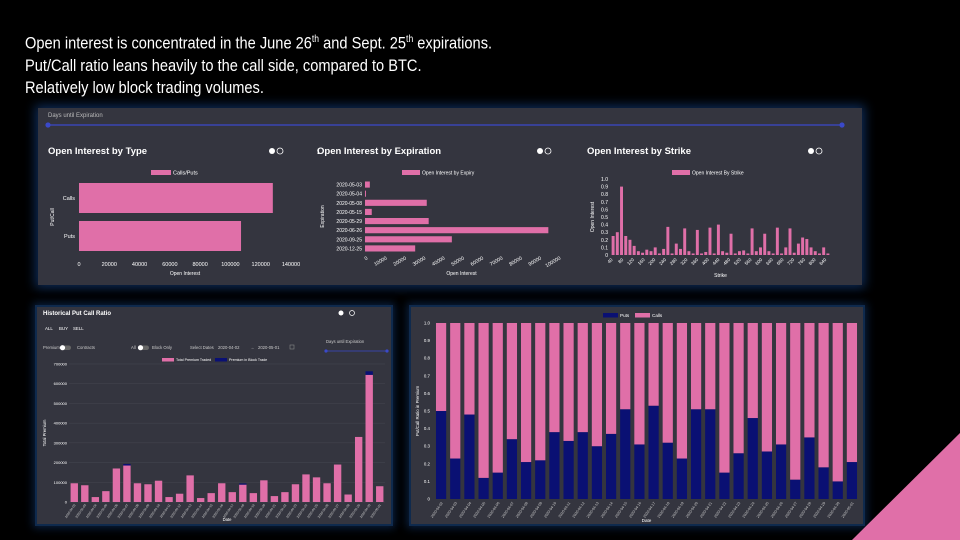 This screenshot has width=960, height=540. What do you see at coordinates (280, 151) in the screenshot?
I see `oi-type-help-icon` at bounding box center [280, 151].